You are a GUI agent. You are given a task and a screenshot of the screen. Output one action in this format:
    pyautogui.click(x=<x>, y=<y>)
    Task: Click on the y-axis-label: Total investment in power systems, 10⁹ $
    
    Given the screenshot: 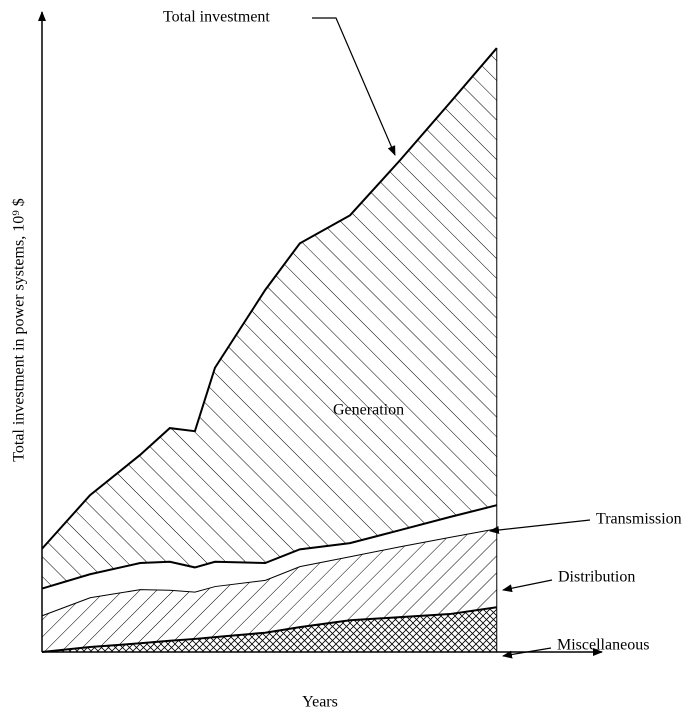 What is the action you would take?
    pyautogui.click(x=19, y=330)
    